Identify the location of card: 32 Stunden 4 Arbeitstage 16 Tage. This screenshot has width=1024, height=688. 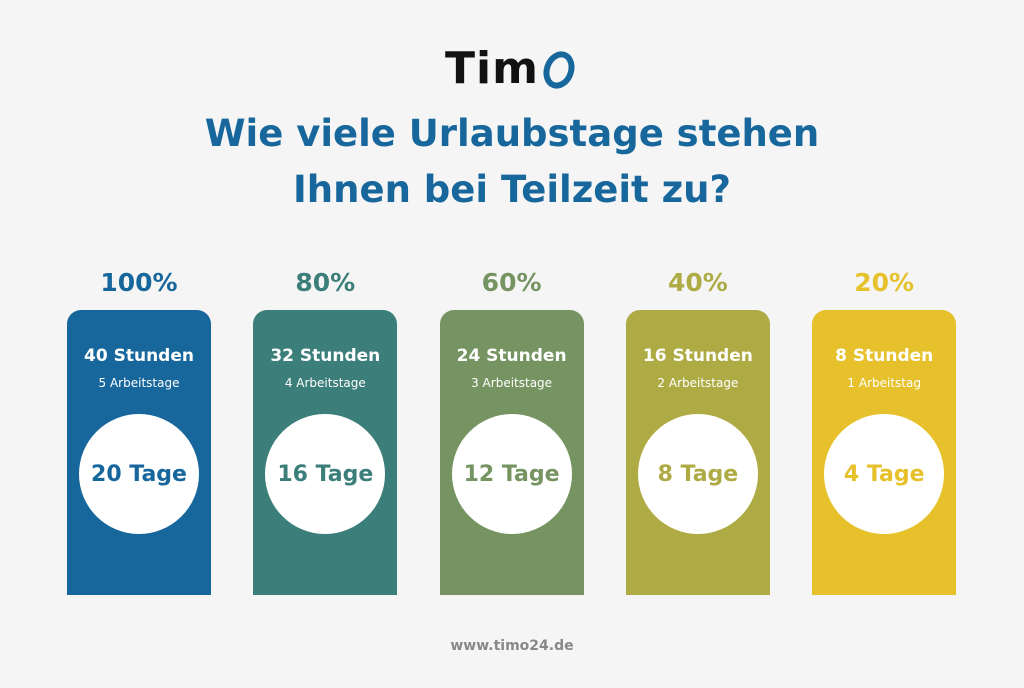
(325, 452).